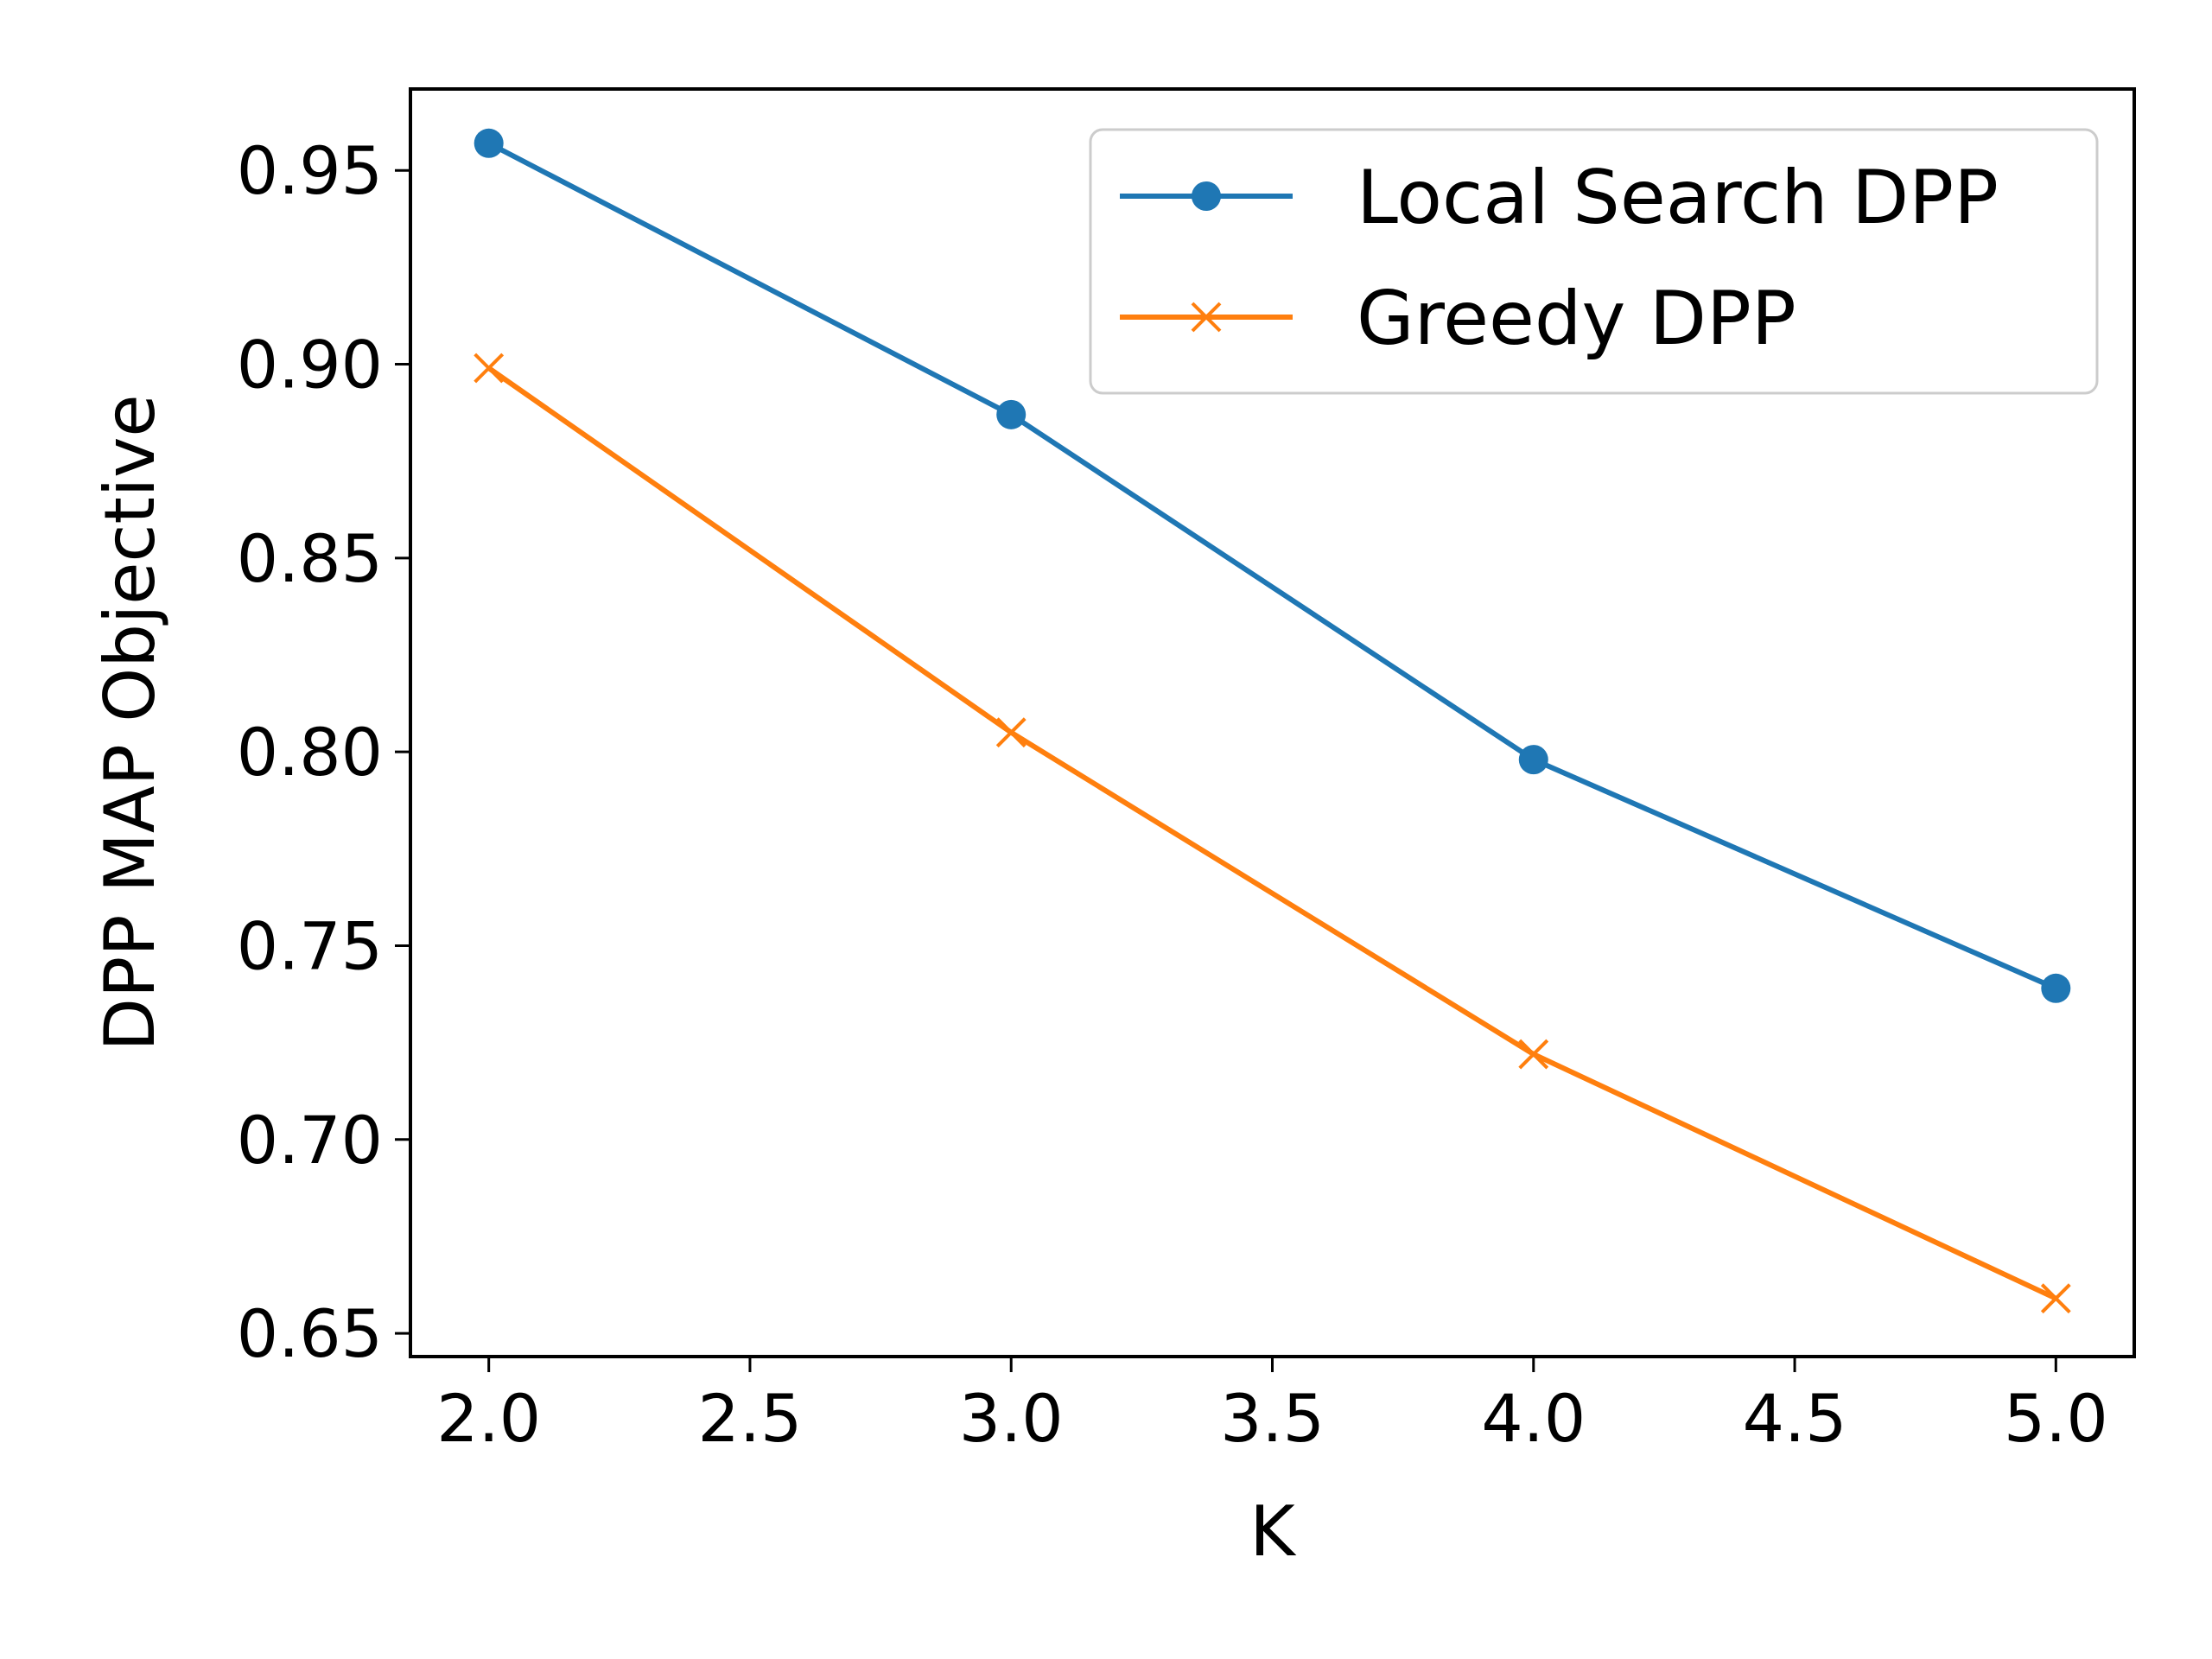  I want to click on x-tick-label: 3.5, so click(1272, 1418).